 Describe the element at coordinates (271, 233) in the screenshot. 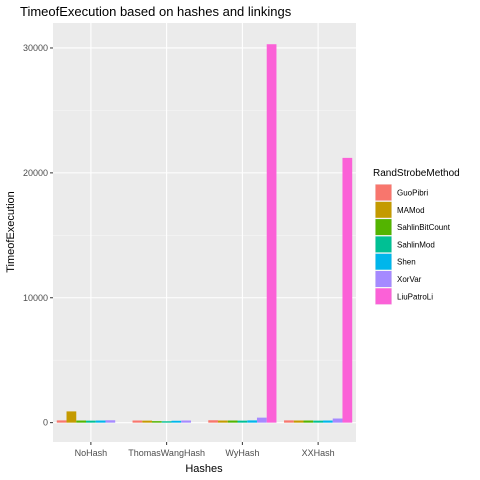

I see `bar-LiuPatroLi-WyHash` at that location.